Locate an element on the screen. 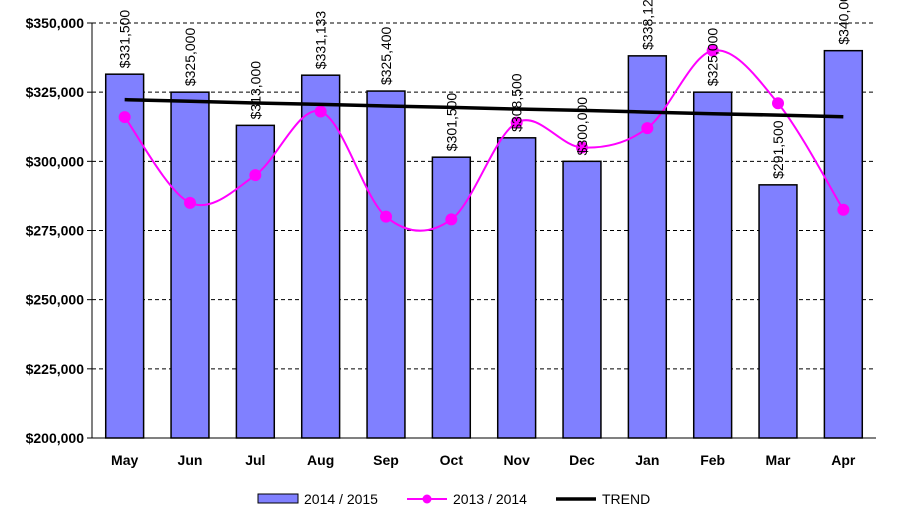  marker-2013-2014-sep is located at coordinates (386, 216).